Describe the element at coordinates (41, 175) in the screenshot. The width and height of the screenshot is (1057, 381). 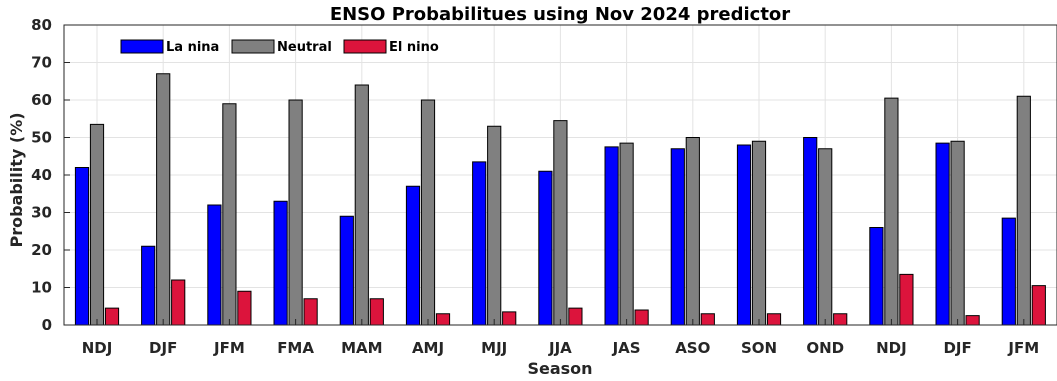
I see `y-tick-label: 40` at that location.